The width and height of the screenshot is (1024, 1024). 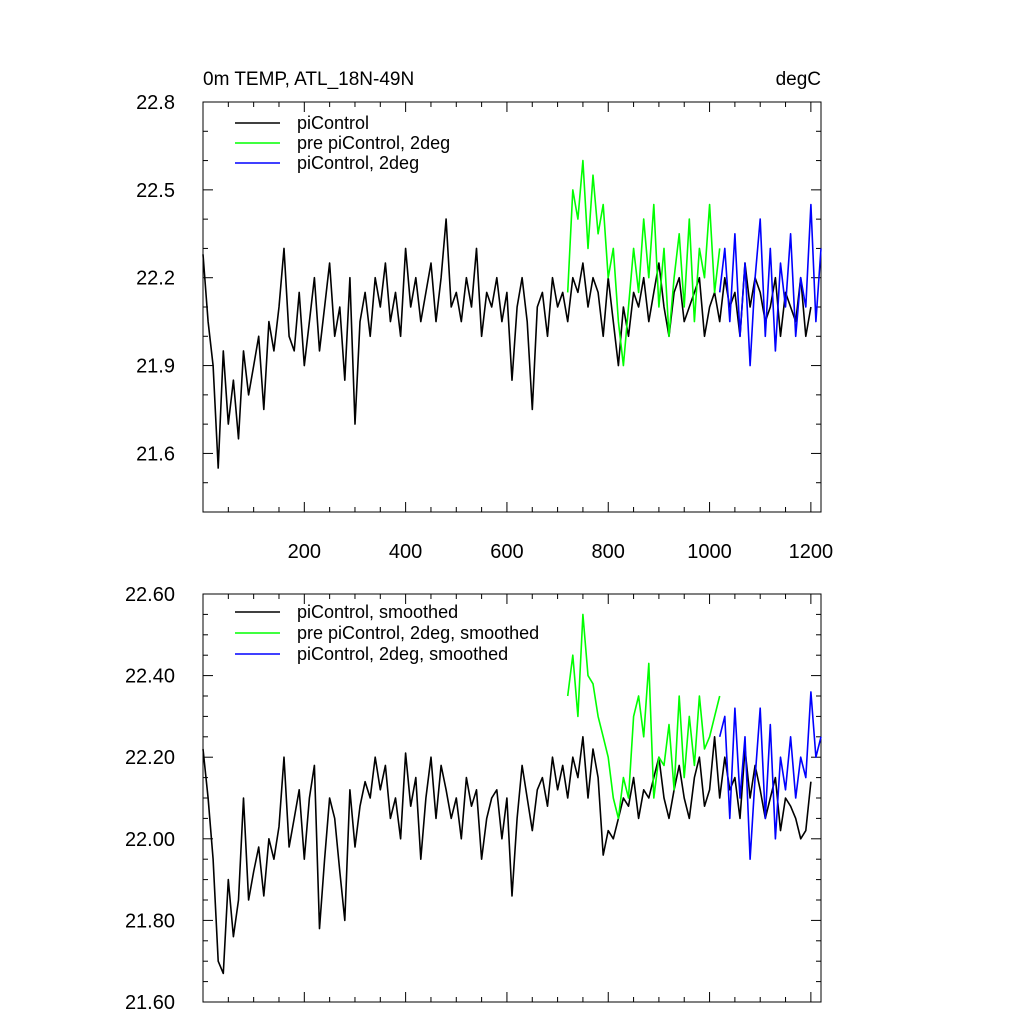 What do you see at coordinates (155, 367) in the screenshot?
I see `y-tick-label: 21.9` at bounding box center [155, 367].